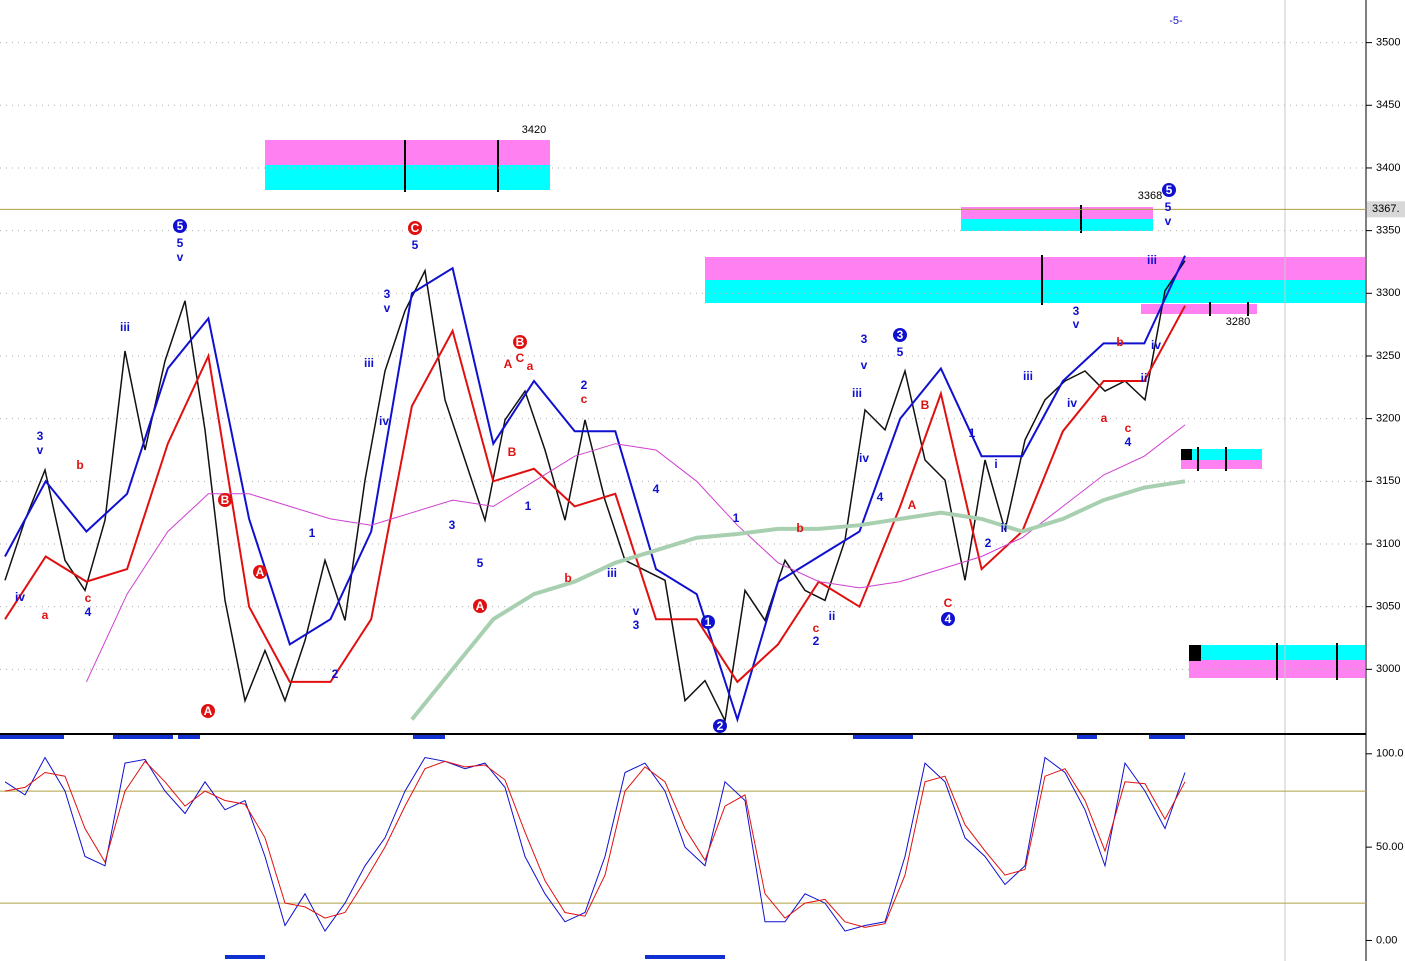 This screenshot has width=1405, height=961. Describe the element at coordinates (1388, 419) in the screenshot. I see `y-tick-label: 3200` at that location.